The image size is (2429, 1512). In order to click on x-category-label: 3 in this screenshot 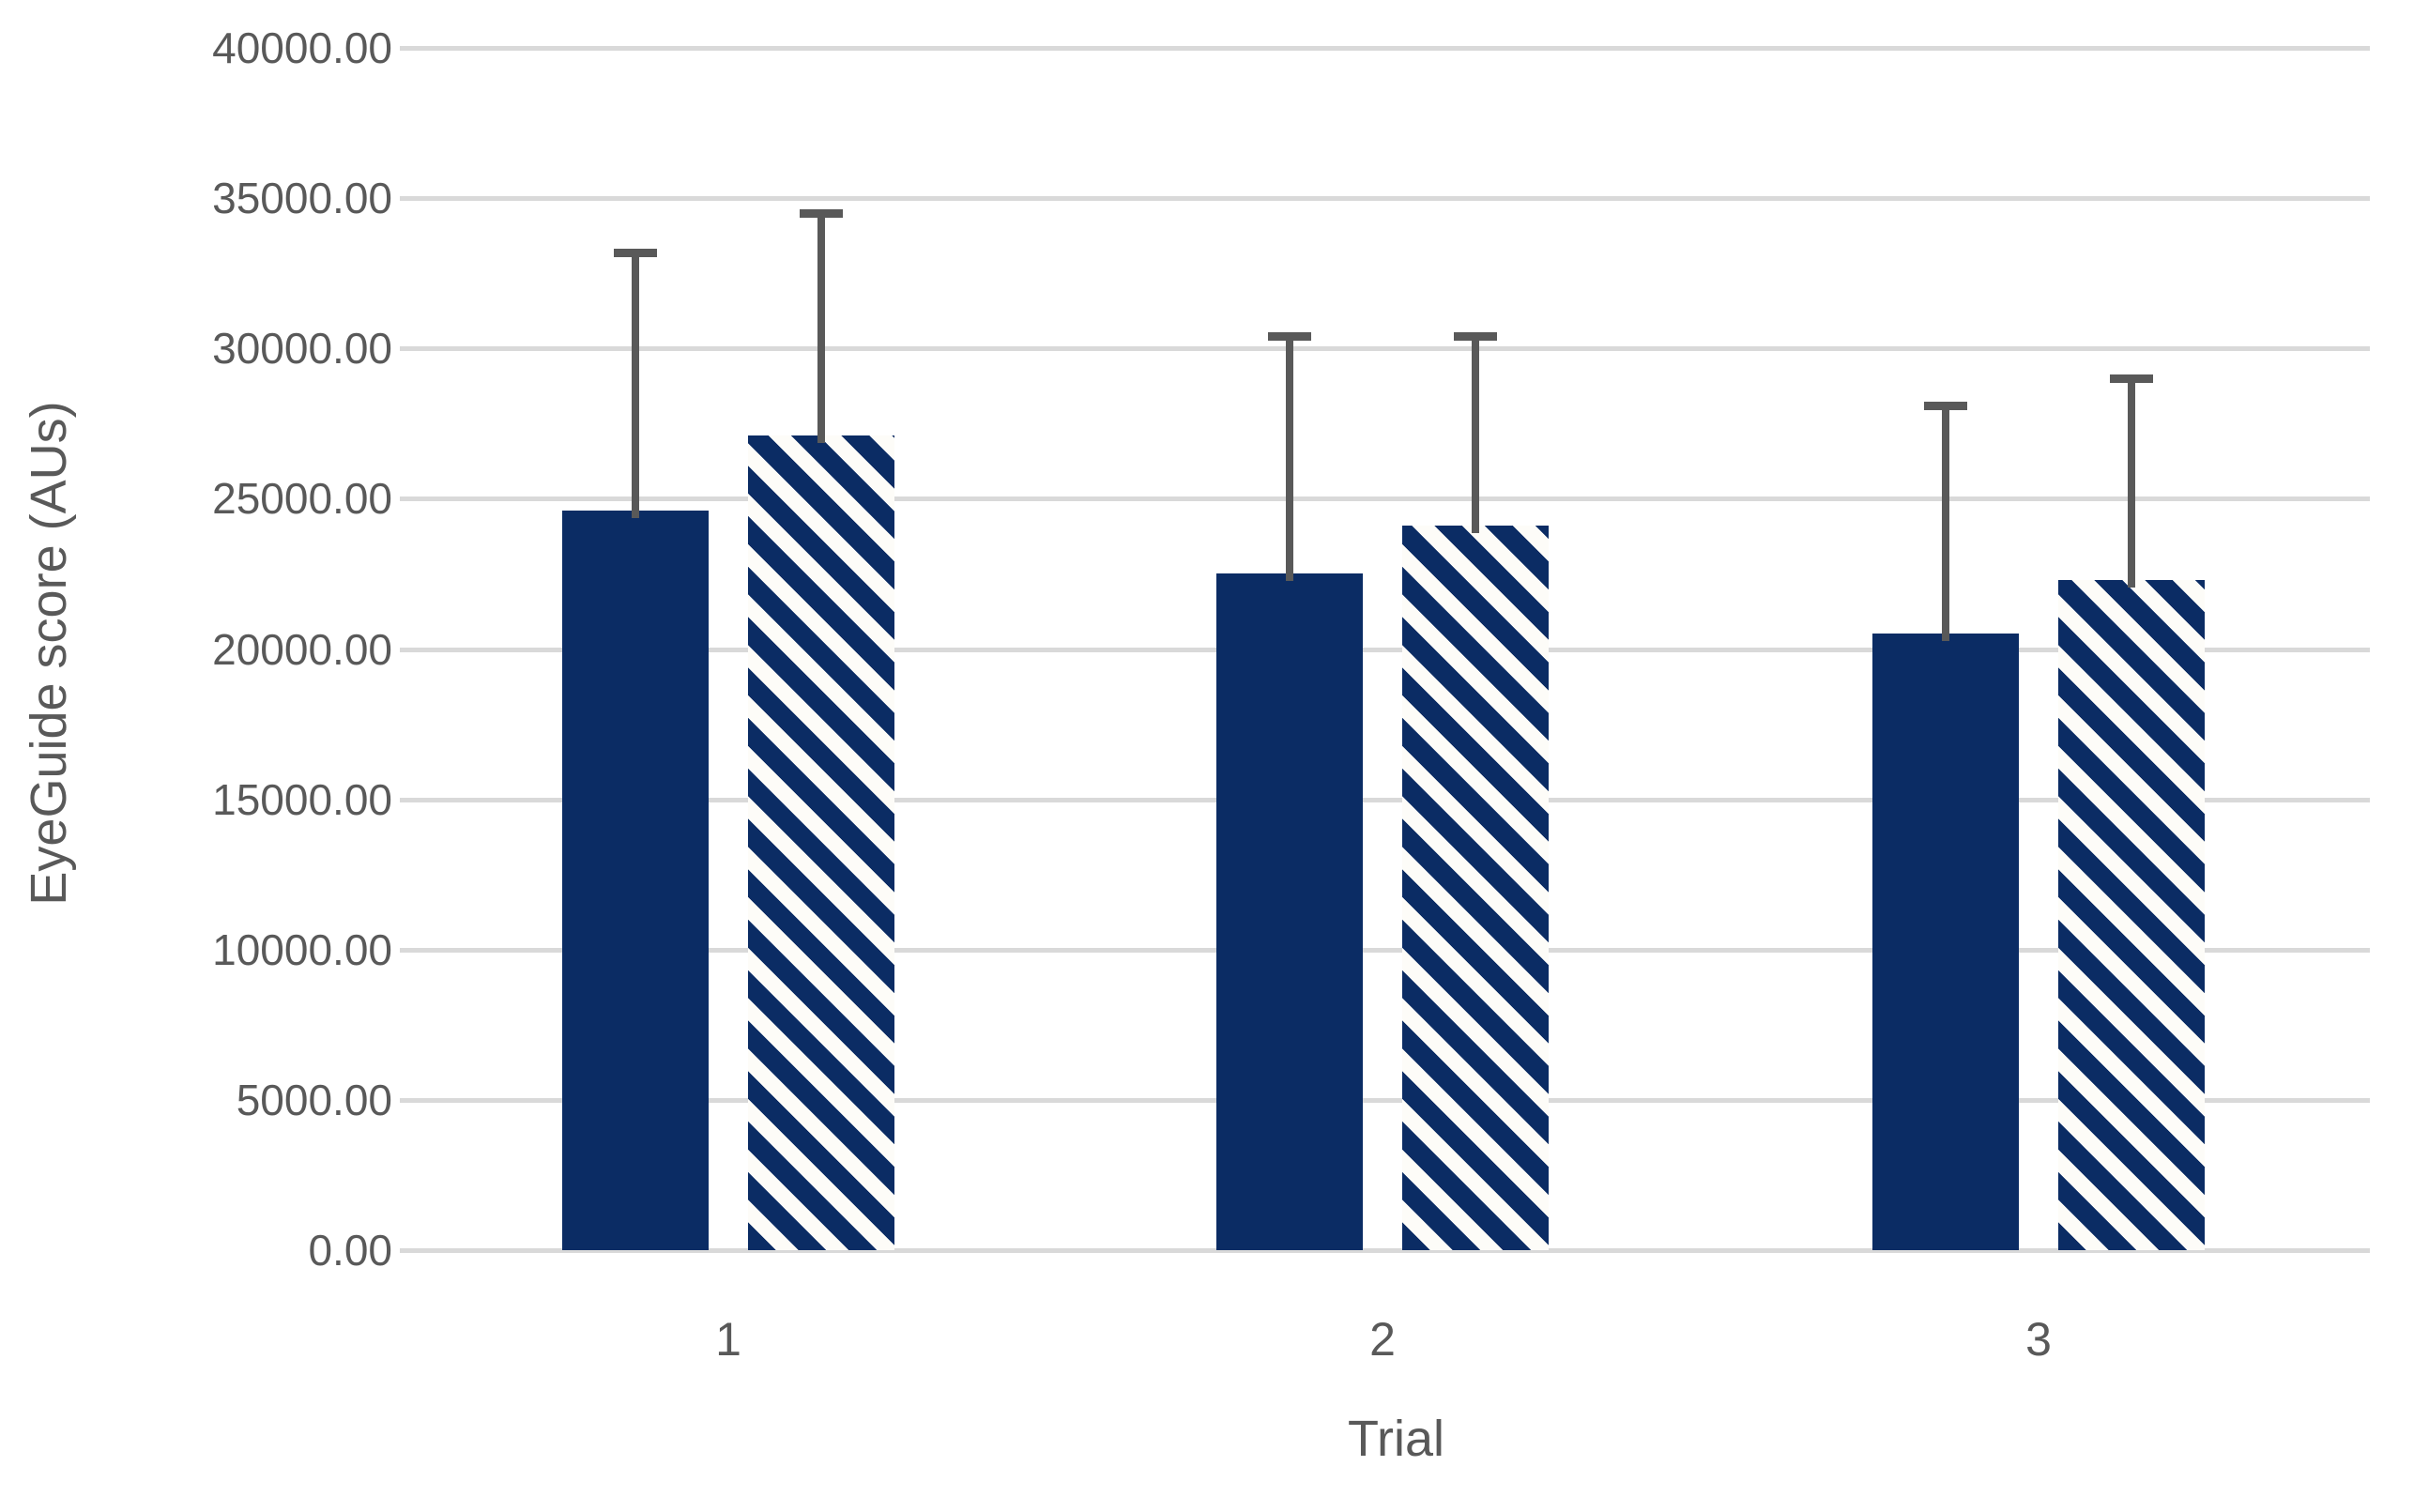, I will do `click(2038, 1339)`.